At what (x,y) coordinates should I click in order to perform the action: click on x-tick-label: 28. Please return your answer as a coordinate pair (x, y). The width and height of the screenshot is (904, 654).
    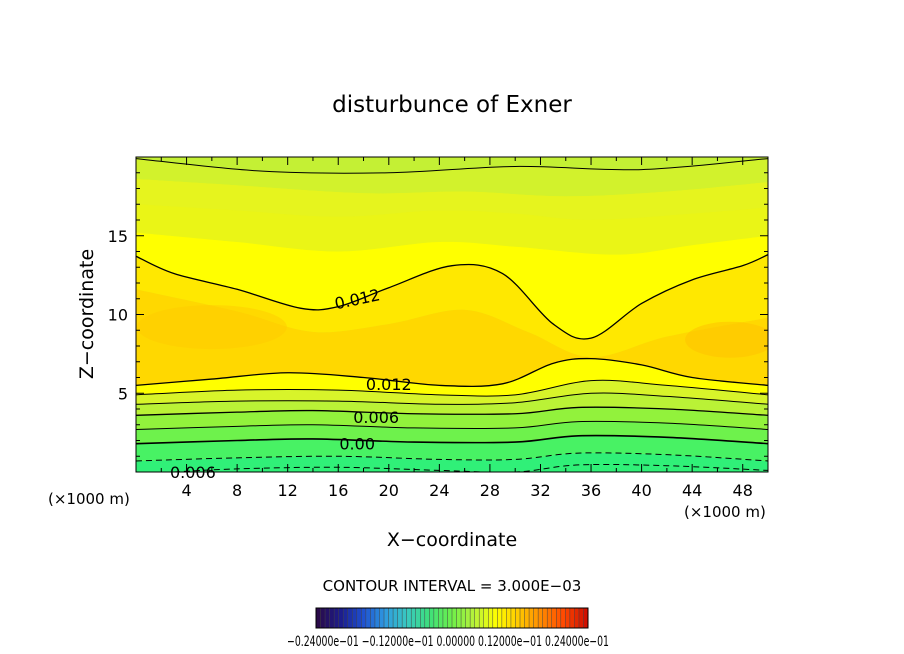
    Looking at the image, I should click on (490, 490).